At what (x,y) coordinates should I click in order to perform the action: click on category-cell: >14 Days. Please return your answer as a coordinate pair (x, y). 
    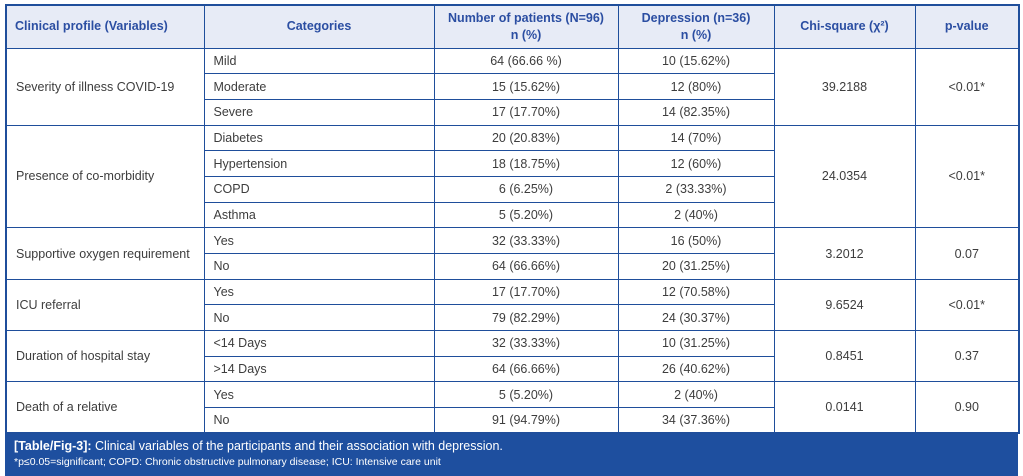
    Looking at the image, I should click on (319, 369).